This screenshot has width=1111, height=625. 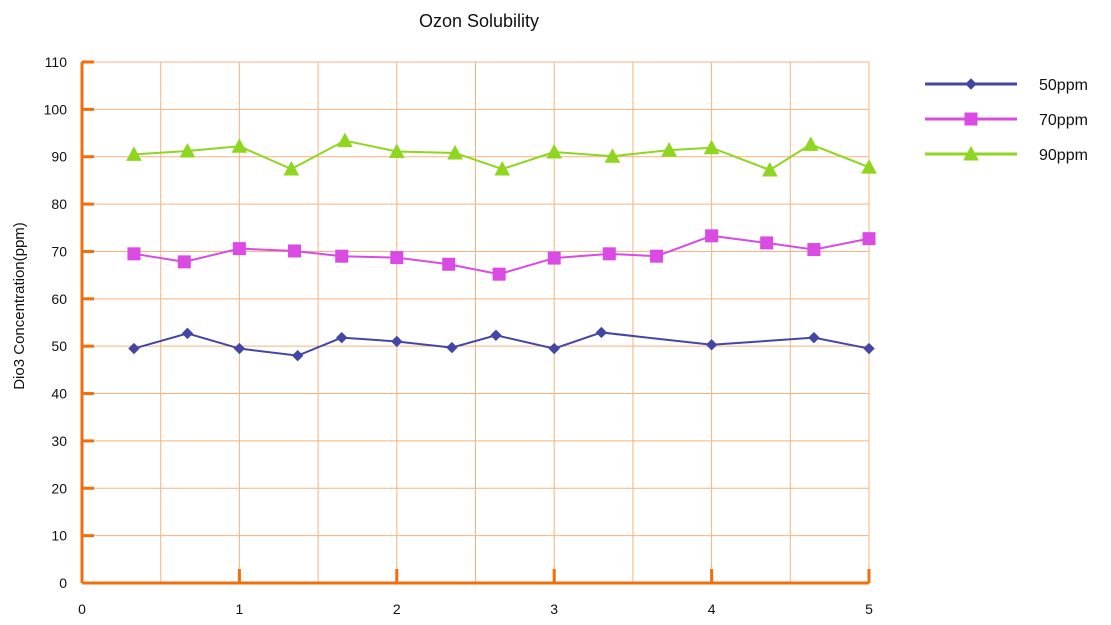 I want to click on y-tick-label-6: 60, so click(x=59, y=299).